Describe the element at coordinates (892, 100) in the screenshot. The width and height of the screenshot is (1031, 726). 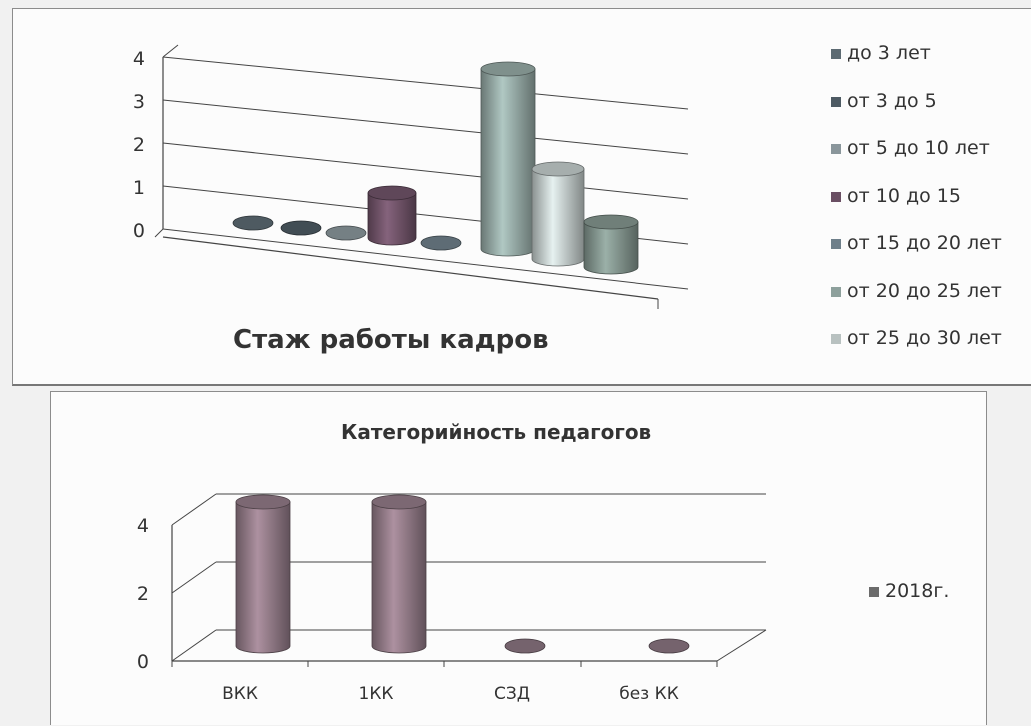
I see `legend-label: от 3 до 5` at that location.